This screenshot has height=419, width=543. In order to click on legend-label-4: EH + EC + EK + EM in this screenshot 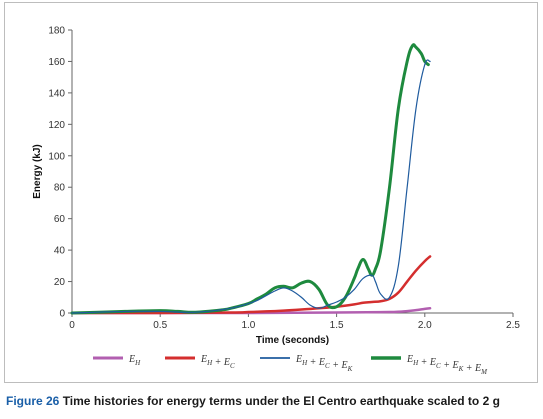, I will do `click(447, 365)`.